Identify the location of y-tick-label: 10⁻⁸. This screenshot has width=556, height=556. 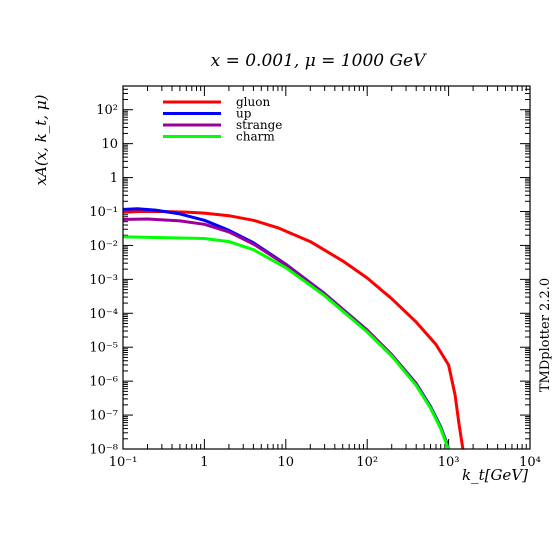
(103, 450).